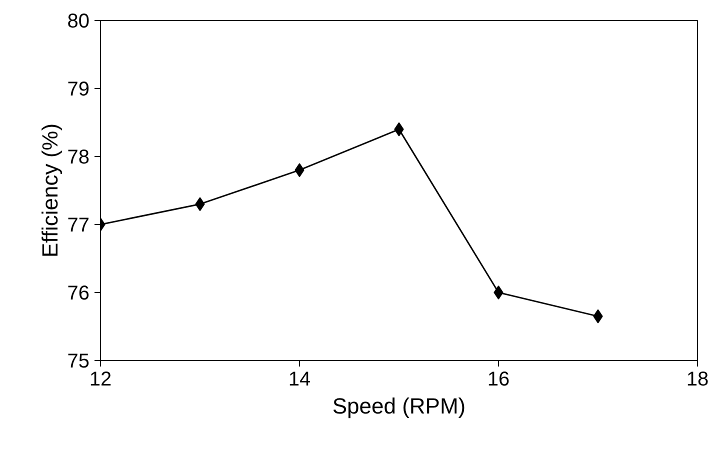 This screenshot has height=449, width=716. What do you see at coordinates (78, 21) in the screenshot?
I see `y-tick-label: 80` at bounding box center [78, 21].